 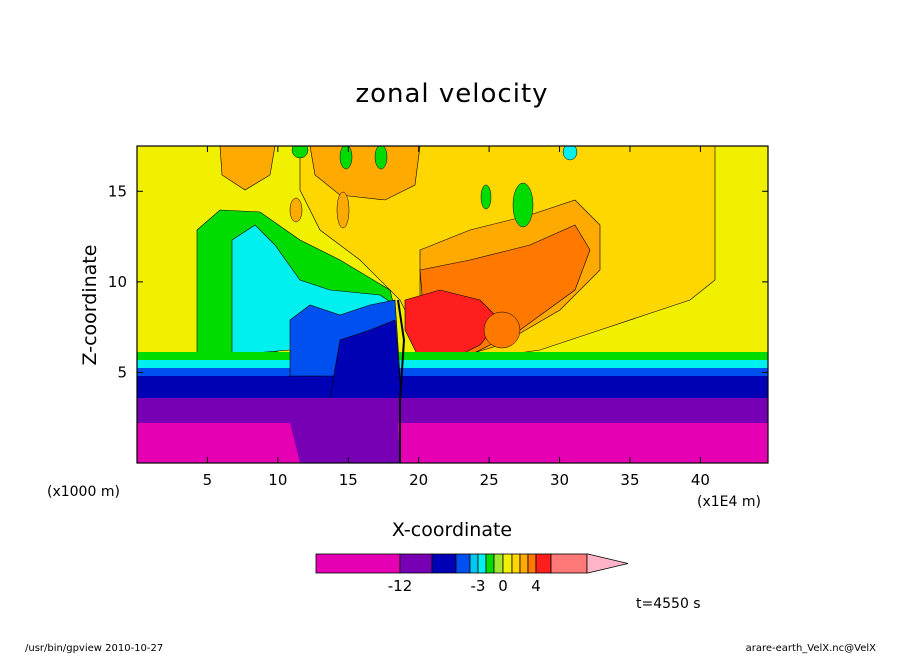 What do you see at coordinates (348, 480) in the screenshot?
I see `x-tick-label: 15` at bounding box center [348, 480].